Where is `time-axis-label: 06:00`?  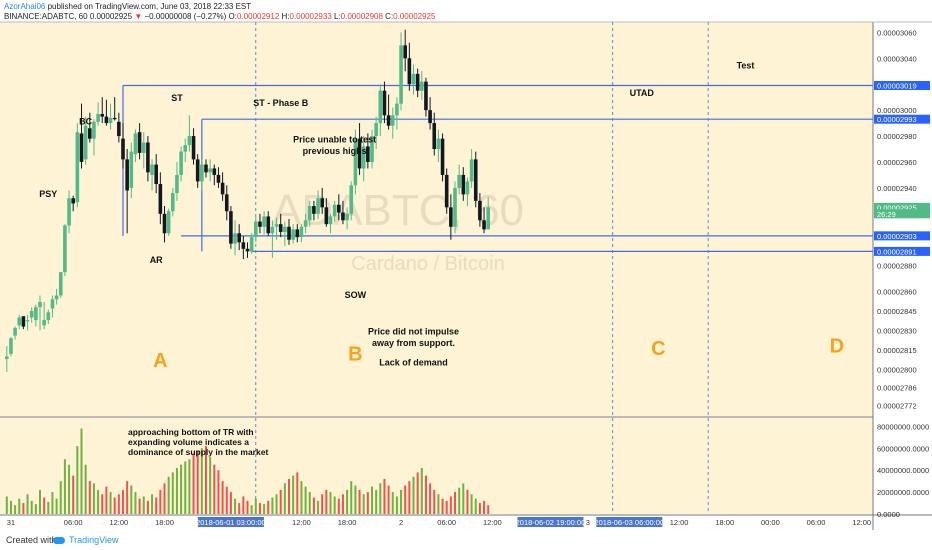
time-axis-label: 06:00 is located at coordinates (446, 522).